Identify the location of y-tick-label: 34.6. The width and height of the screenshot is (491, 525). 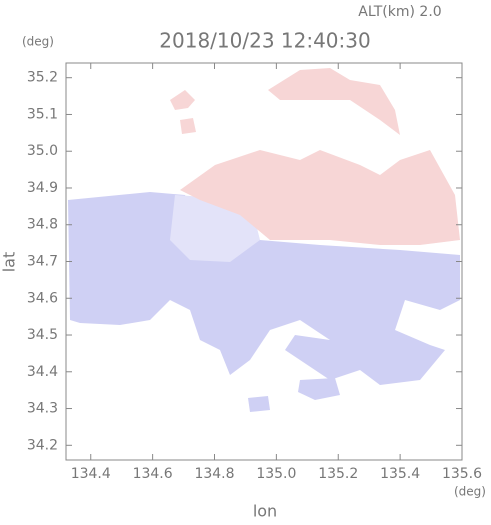
(42, 298).